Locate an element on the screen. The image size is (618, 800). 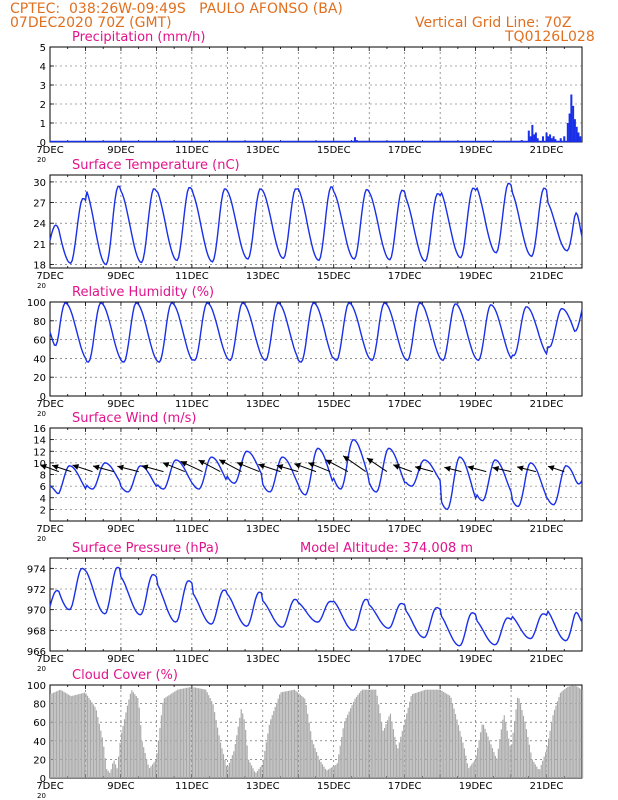
wind-ytick-label: 8 is located at coordinates (43, 476).